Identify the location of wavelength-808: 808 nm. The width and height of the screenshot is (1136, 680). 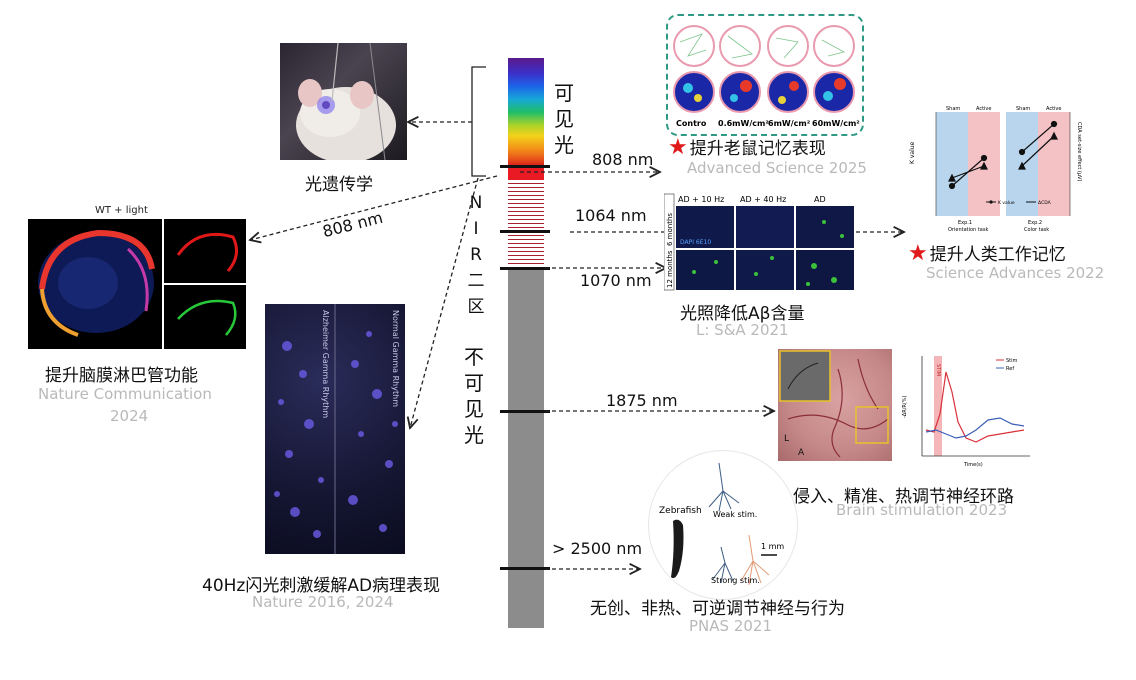
(623, 159).